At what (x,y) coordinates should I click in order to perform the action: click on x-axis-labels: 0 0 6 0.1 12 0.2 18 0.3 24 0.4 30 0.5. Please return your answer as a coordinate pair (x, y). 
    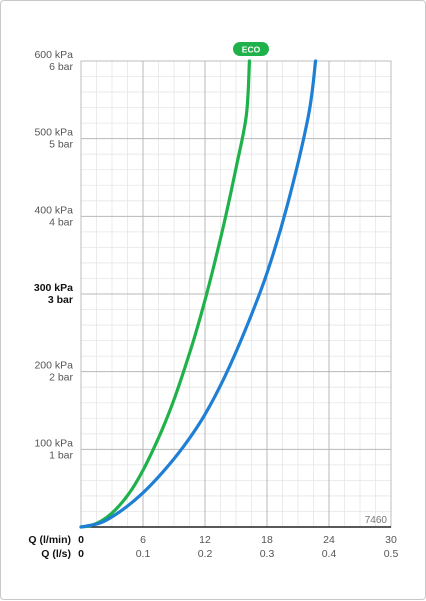
    Looking at the image, I should click on (238, 547).